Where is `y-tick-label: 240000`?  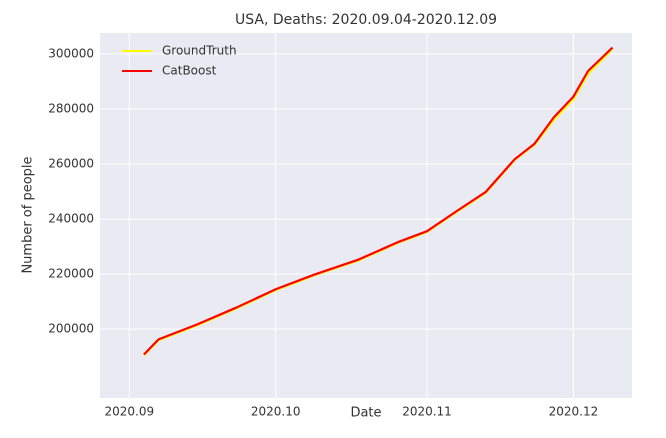 y-tick-label: 240000 is located at coordinates (71, 219).